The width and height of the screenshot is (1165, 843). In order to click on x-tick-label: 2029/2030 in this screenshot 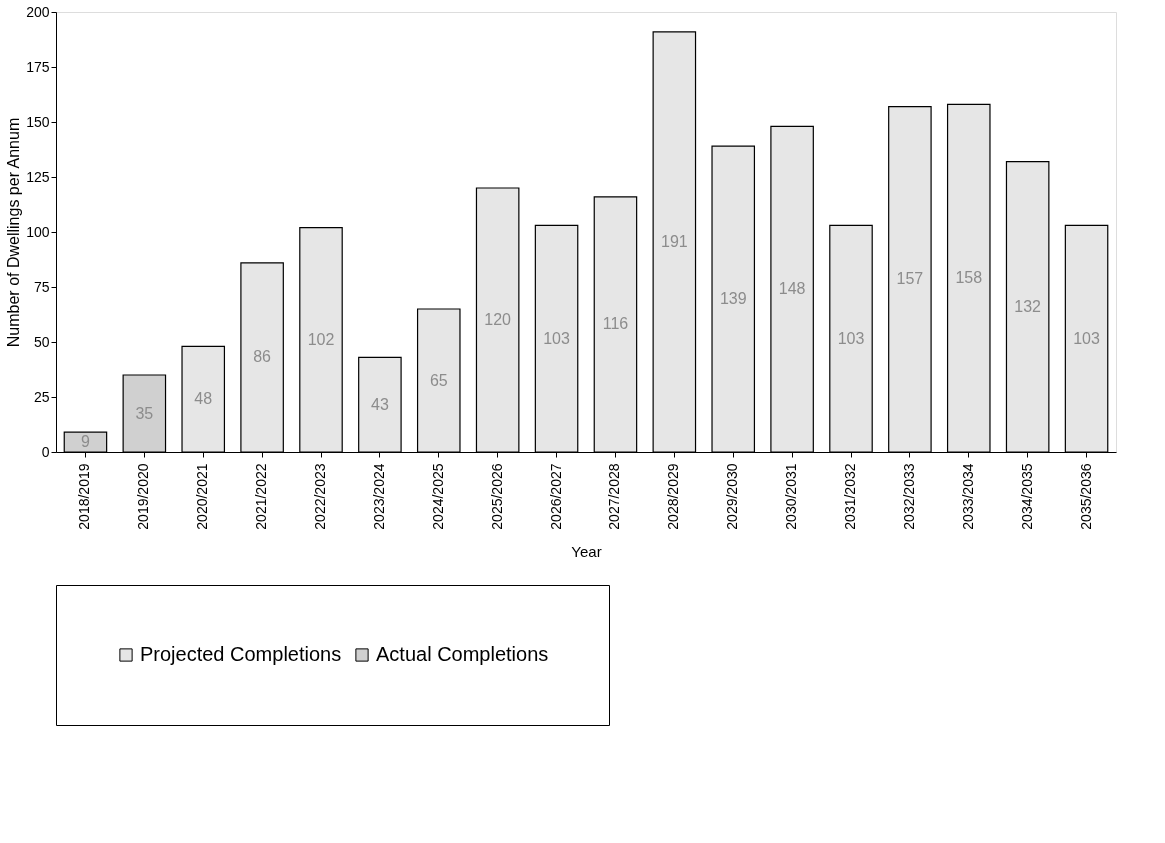, I will do `click(732, 496)`.